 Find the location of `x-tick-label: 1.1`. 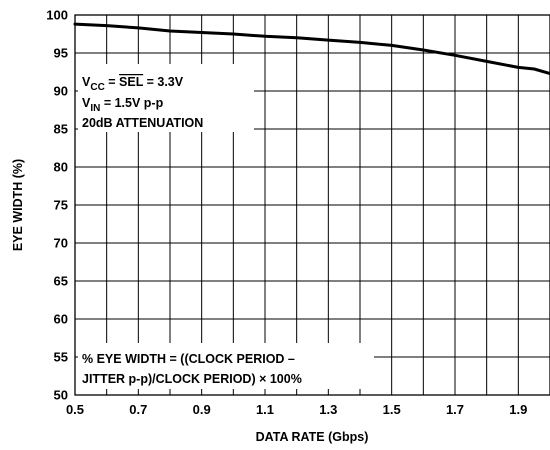

x-tick-label: 1.1 is located at coordinates (265, 409).